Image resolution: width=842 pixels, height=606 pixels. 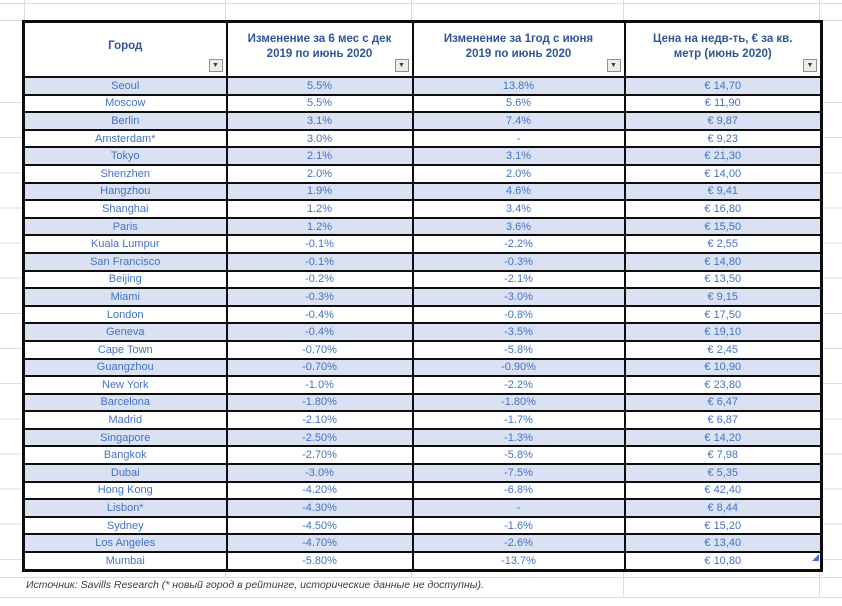 What do you see at coordinates (518, 297) in the screenshot?
I see `change-1y-cell: -3.0%` at bounding box center [518, 297].